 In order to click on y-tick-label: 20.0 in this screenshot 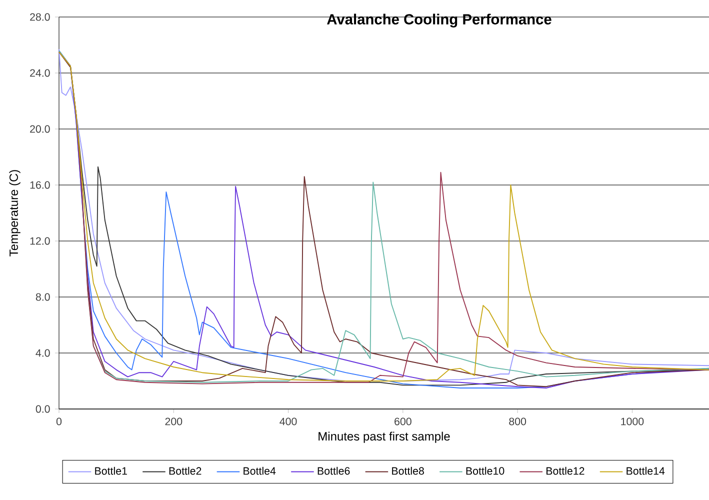, I will do `click(40, 129)`.